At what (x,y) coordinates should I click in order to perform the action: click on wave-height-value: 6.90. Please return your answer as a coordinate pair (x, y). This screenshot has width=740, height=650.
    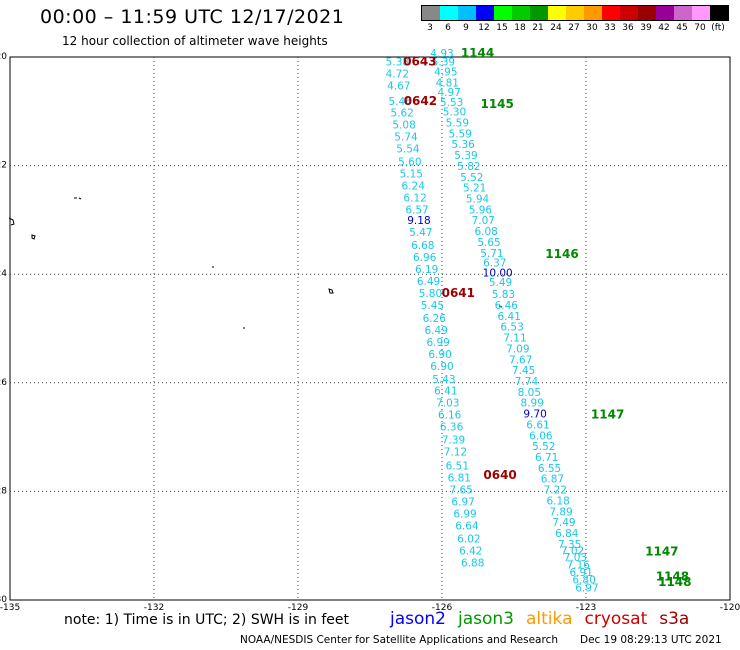
    Looking at the image, I should click on (441, 367).